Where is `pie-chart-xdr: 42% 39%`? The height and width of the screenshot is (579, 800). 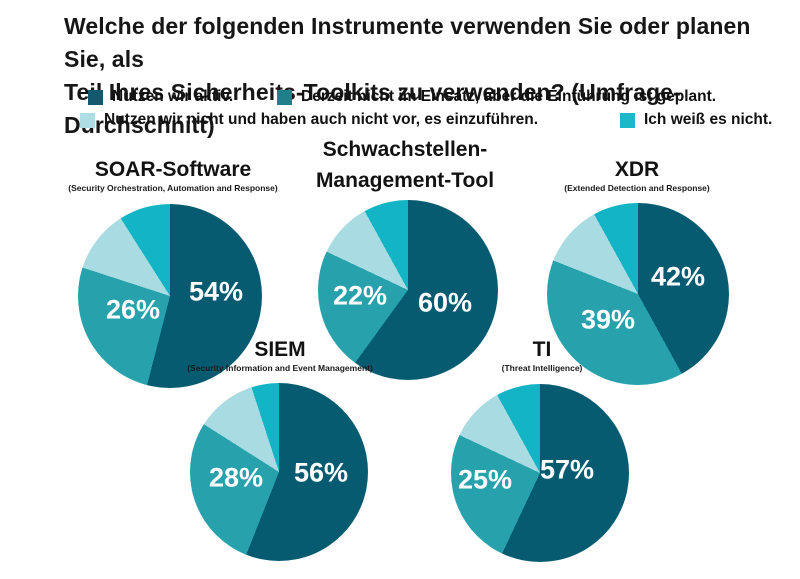 pie-chart-xdr: 42% 39% is located at coordinates (638, 294).